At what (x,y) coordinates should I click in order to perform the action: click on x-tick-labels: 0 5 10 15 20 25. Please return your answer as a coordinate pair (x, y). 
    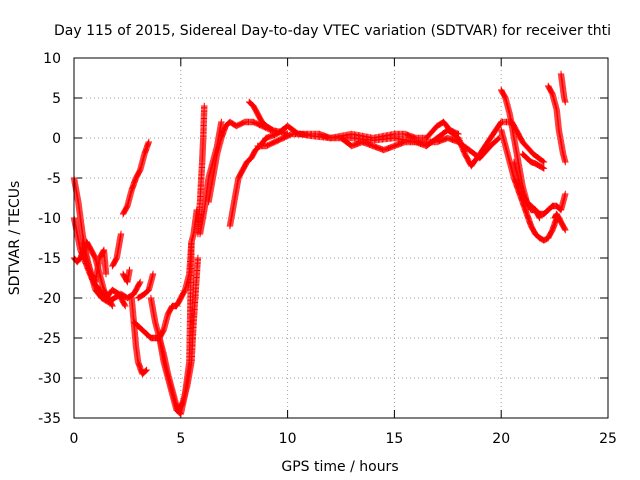
    Looking at the image, I should click on (343, 439).